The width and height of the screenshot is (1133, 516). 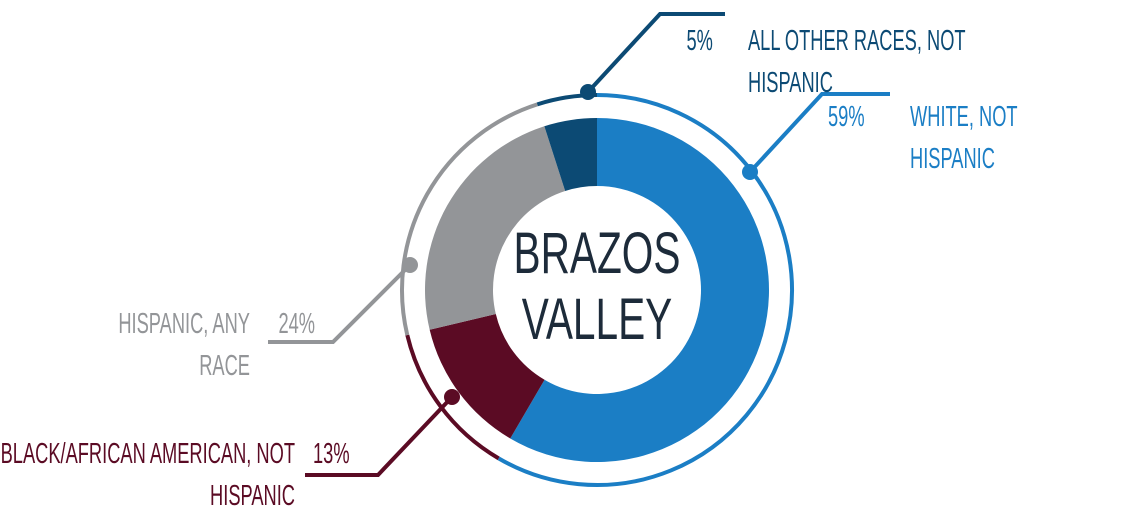 What do you see at coordinates (857, 62) in the screenshot?
I see `category-label: ALL OTHER RACES, NOT HISPANIC` at bounding box center [857, 62].